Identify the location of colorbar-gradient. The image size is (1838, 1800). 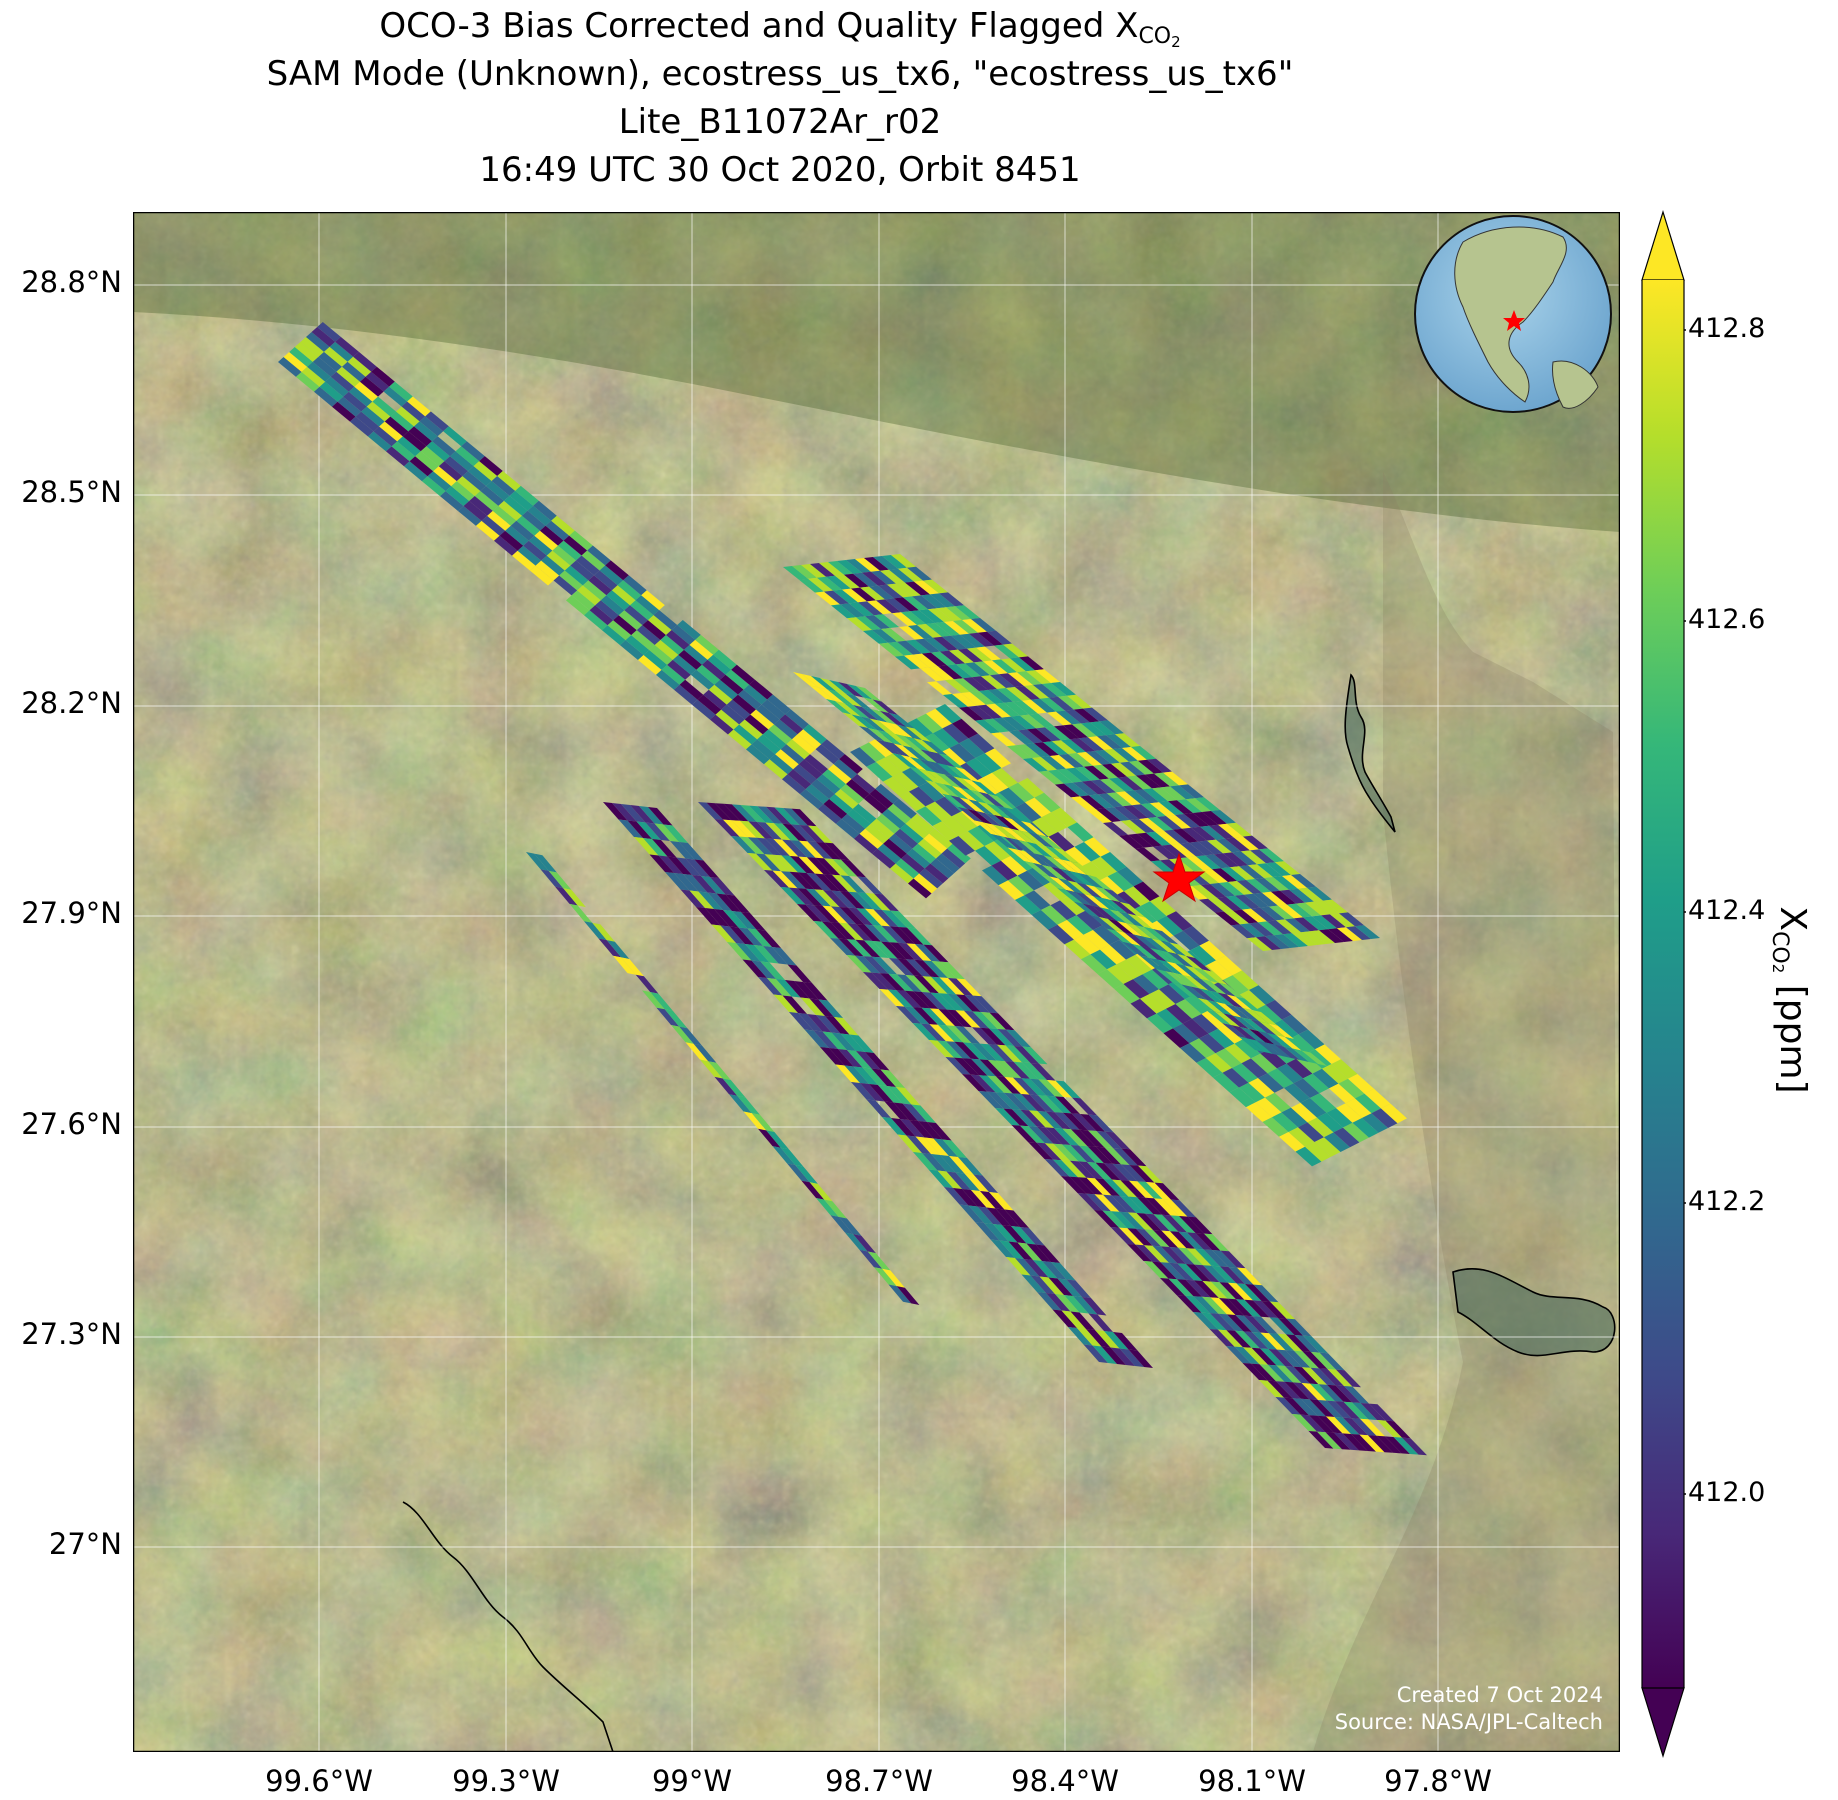
(1663, 984).